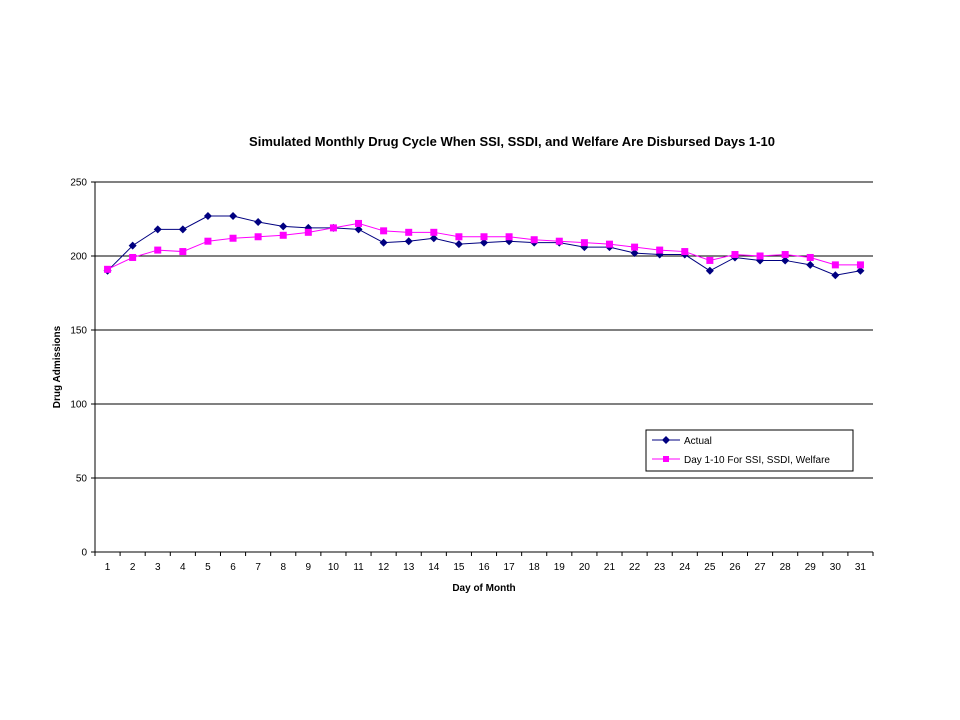 This screenshot has height=720, width=960. What do you see at coordinates (761, 567) in the screenshot?
I see `x-tick-label-26: 27` at bounding box center [761, 567].